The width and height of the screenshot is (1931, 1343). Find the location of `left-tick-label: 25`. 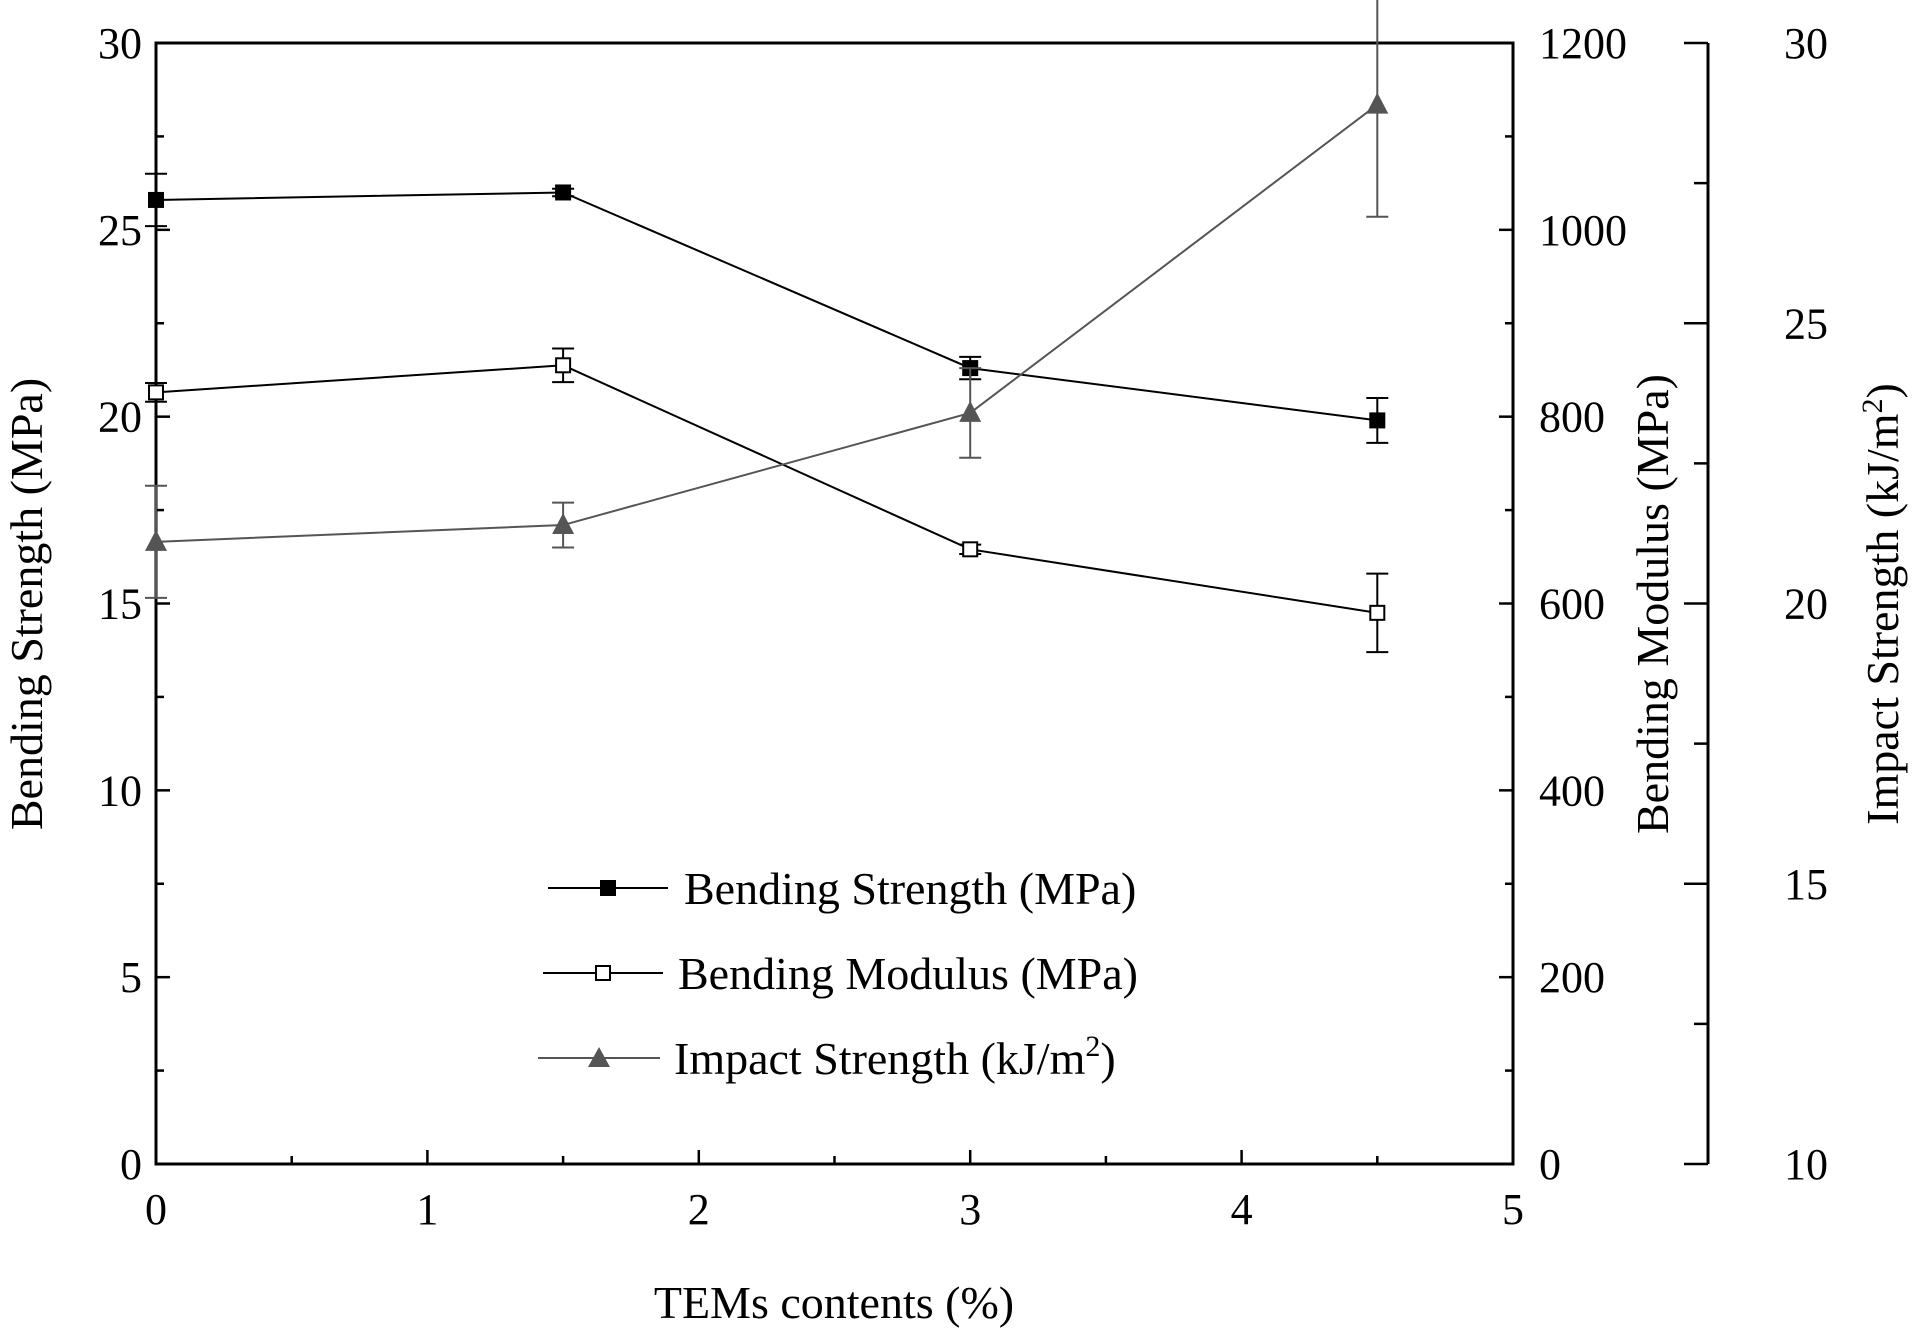

left-tick-label: 25 is located at coordinates (120, 230).